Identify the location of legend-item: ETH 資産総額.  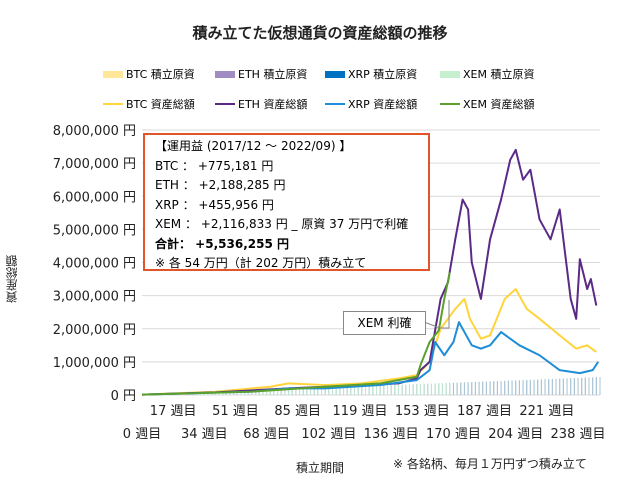
(261, 104).